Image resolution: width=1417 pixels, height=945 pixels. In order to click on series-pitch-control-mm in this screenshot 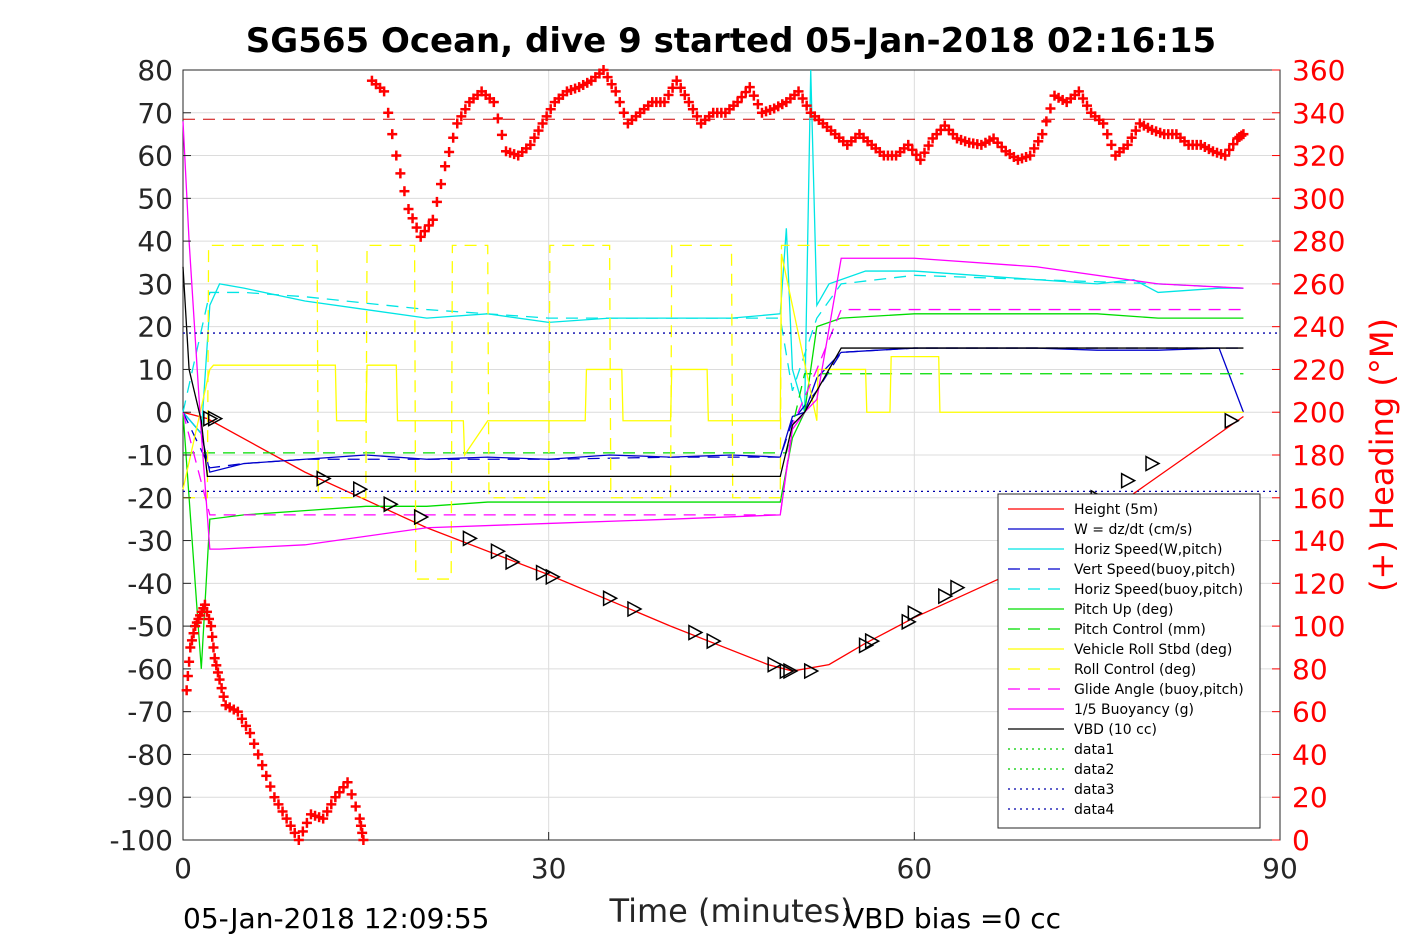, I will do `click(713, 413)`.